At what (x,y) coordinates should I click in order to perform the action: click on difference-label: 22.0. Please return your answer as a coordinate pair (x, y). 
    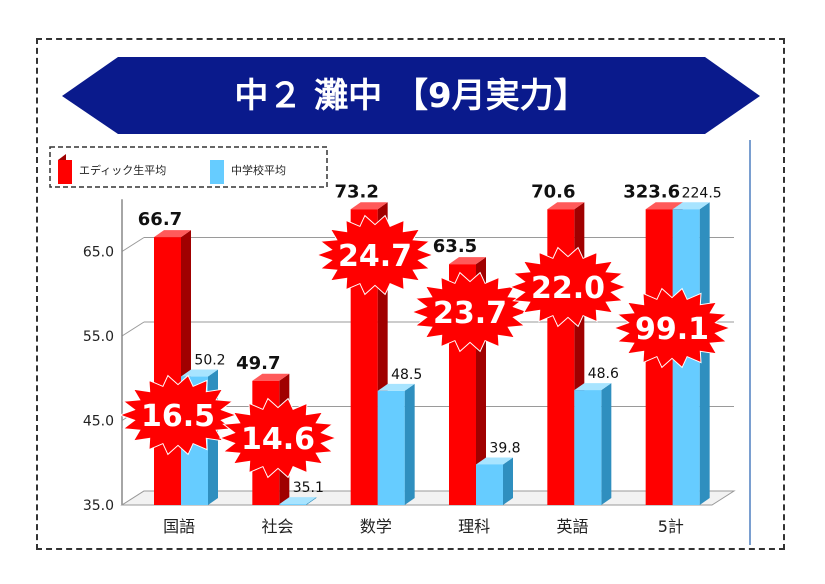
    Looking at the image, I should click on (568, 288).